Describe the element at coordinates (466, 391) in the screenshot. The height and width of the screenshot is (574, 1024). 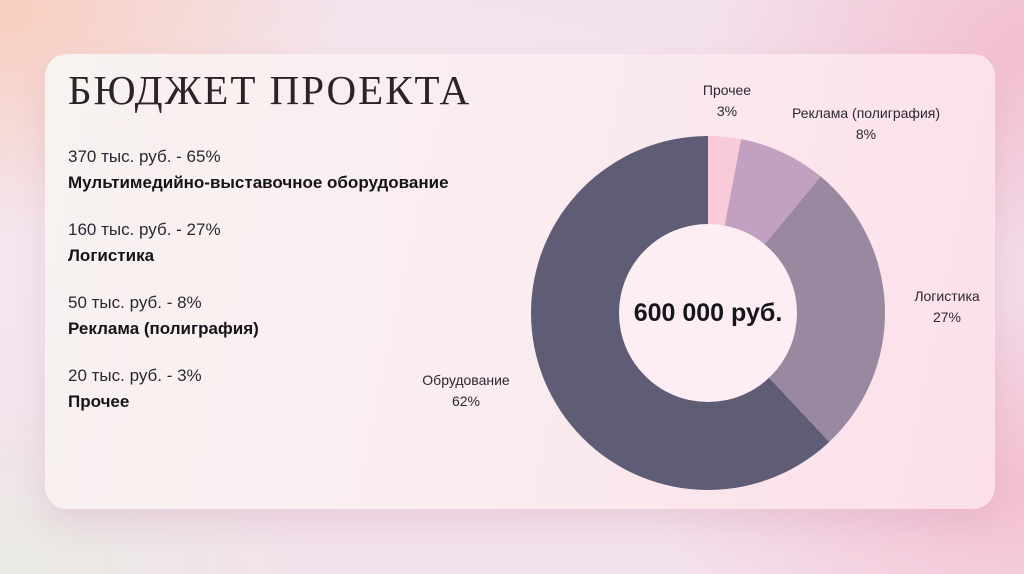
I see `slice-callout-equipment: Обрудование 62%` at that location.